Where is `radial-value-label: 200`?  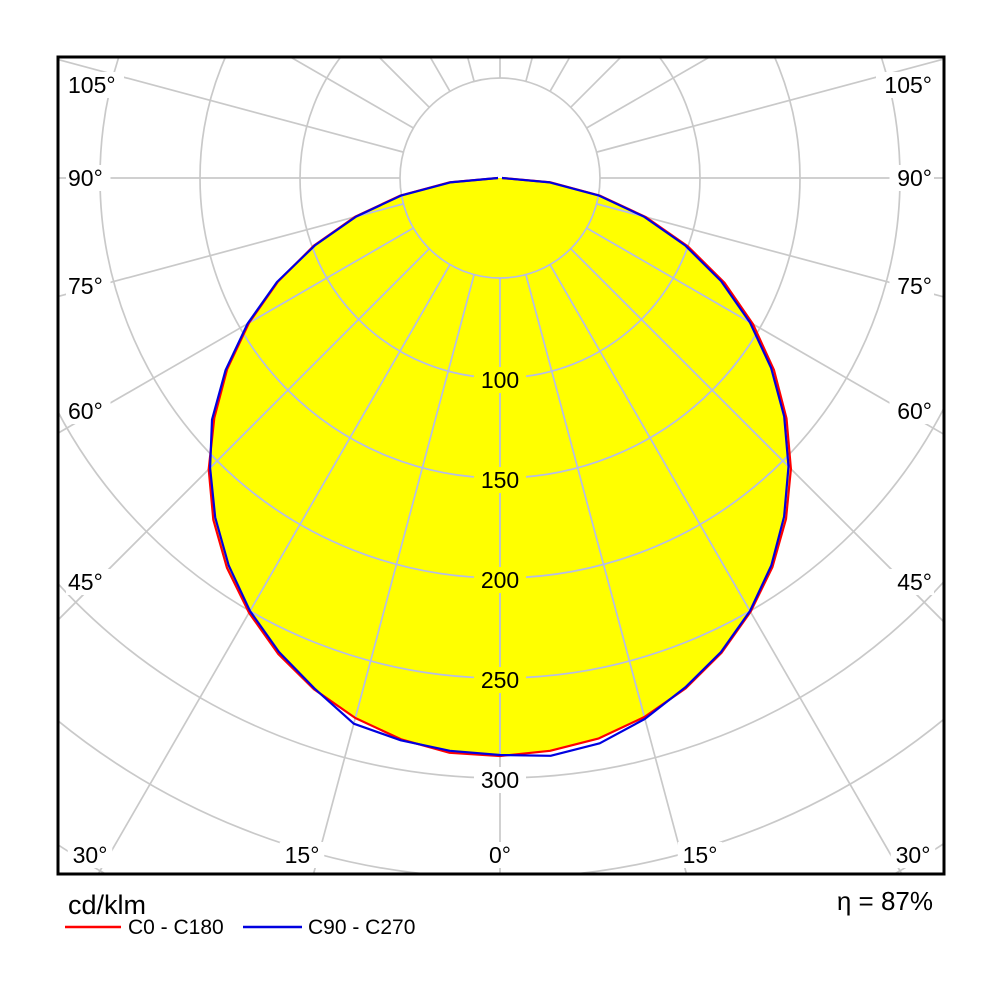
radial-value-label: 200 is located at coordinates (500, 580).